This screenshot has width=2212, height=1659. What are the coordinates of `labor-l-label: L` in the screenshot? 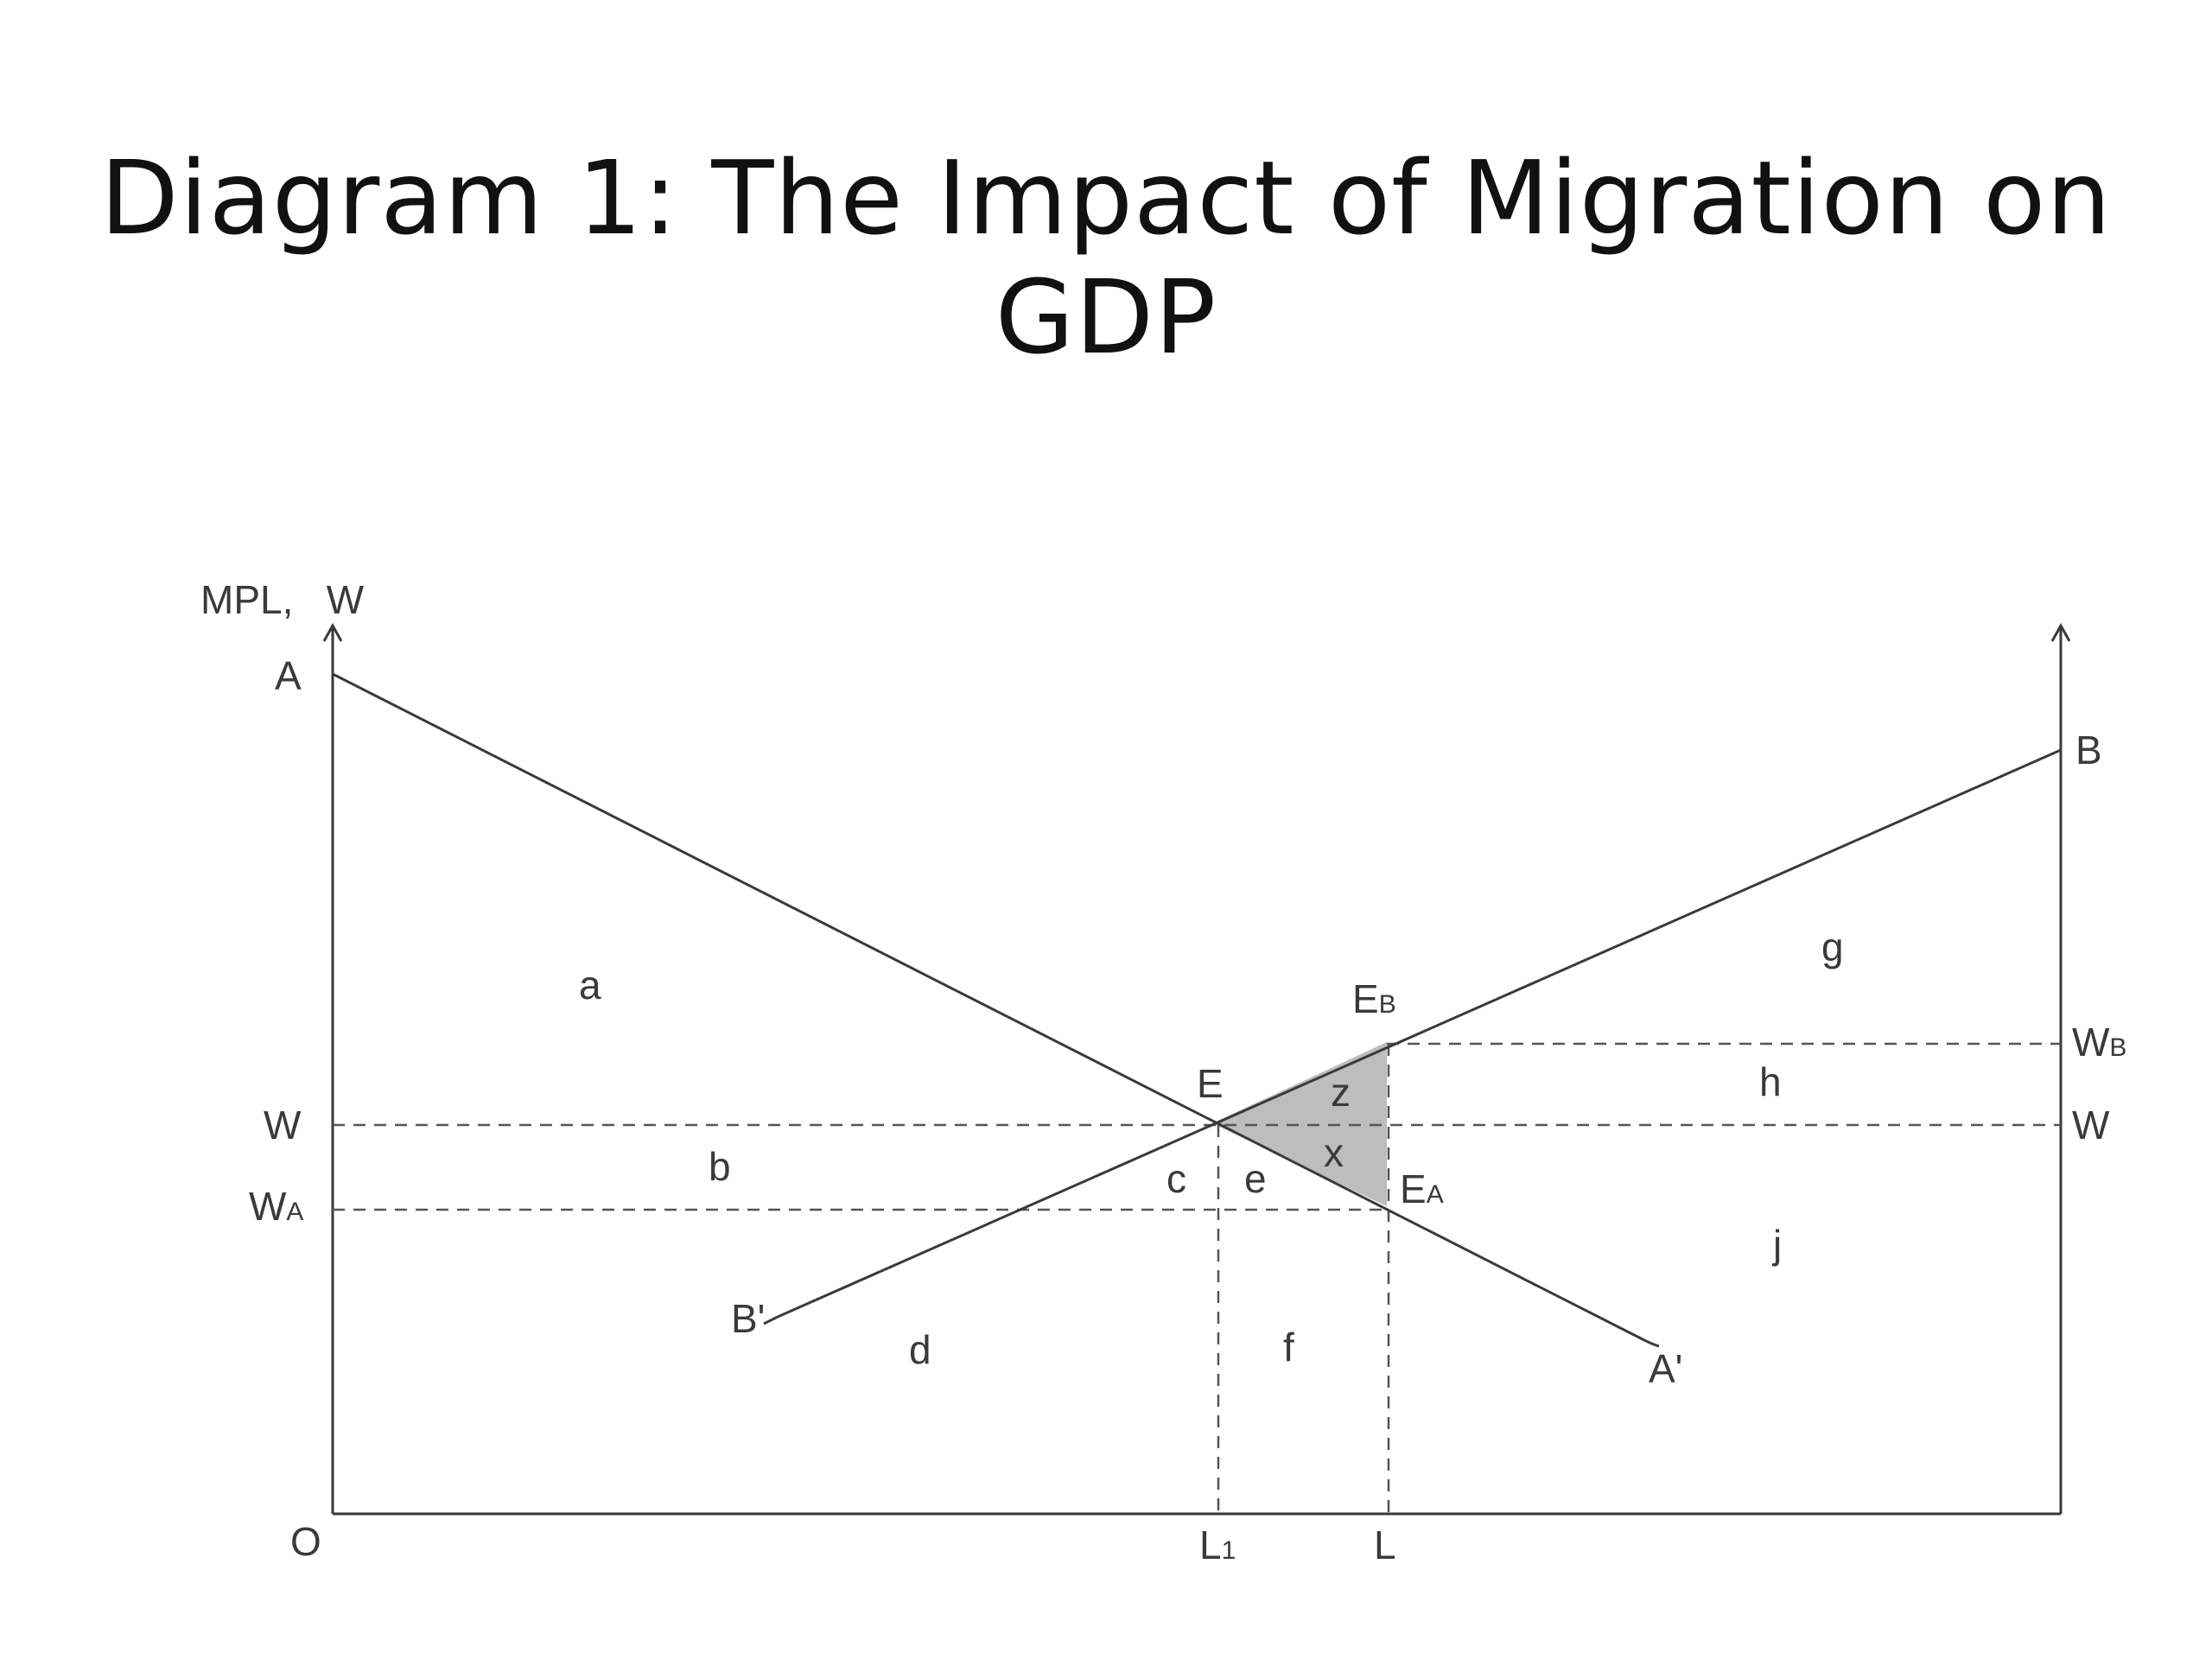 It's located at (1385, 1544).